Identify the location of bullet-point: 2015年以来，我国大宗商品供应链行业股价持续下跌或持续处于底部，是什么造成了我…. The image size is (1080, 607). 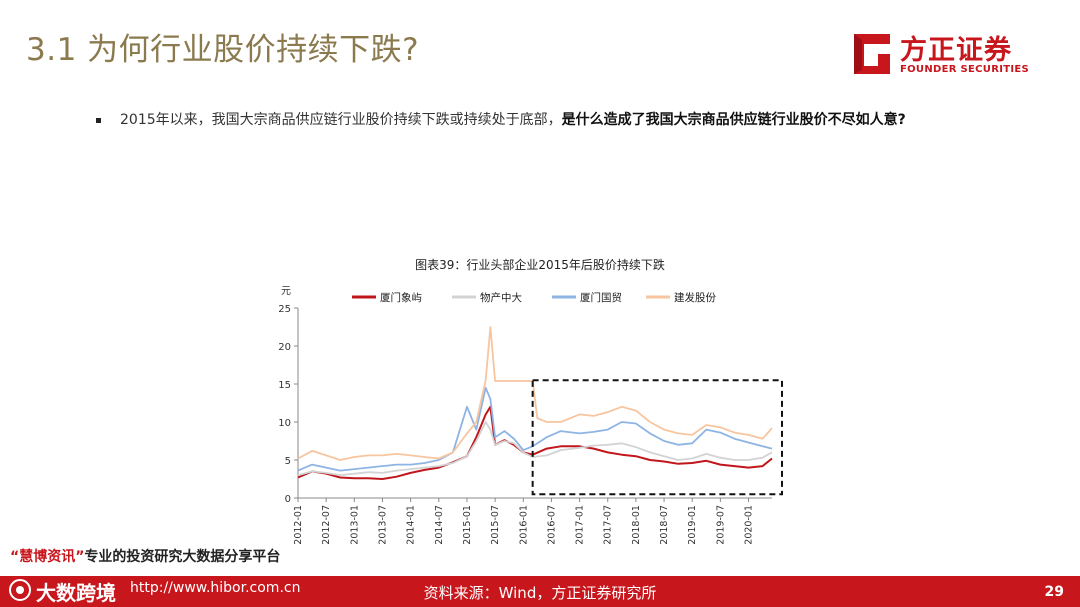
(526, 120).